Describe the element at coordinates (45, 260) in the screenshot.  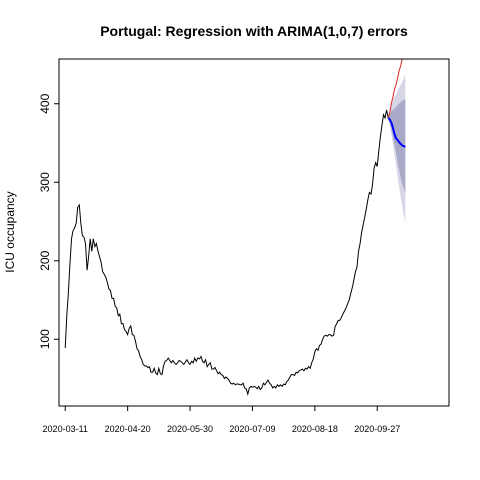
I see `y-tick-label: 200` at that location.